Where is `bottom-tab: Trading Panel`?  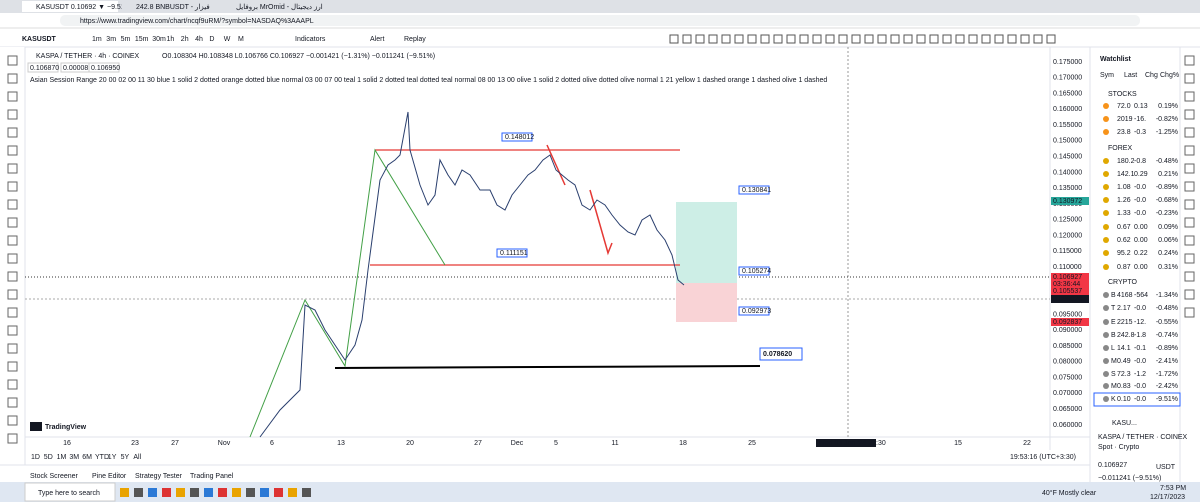
bottom-tab: Trading Panel is located at coordinates (212, 476).